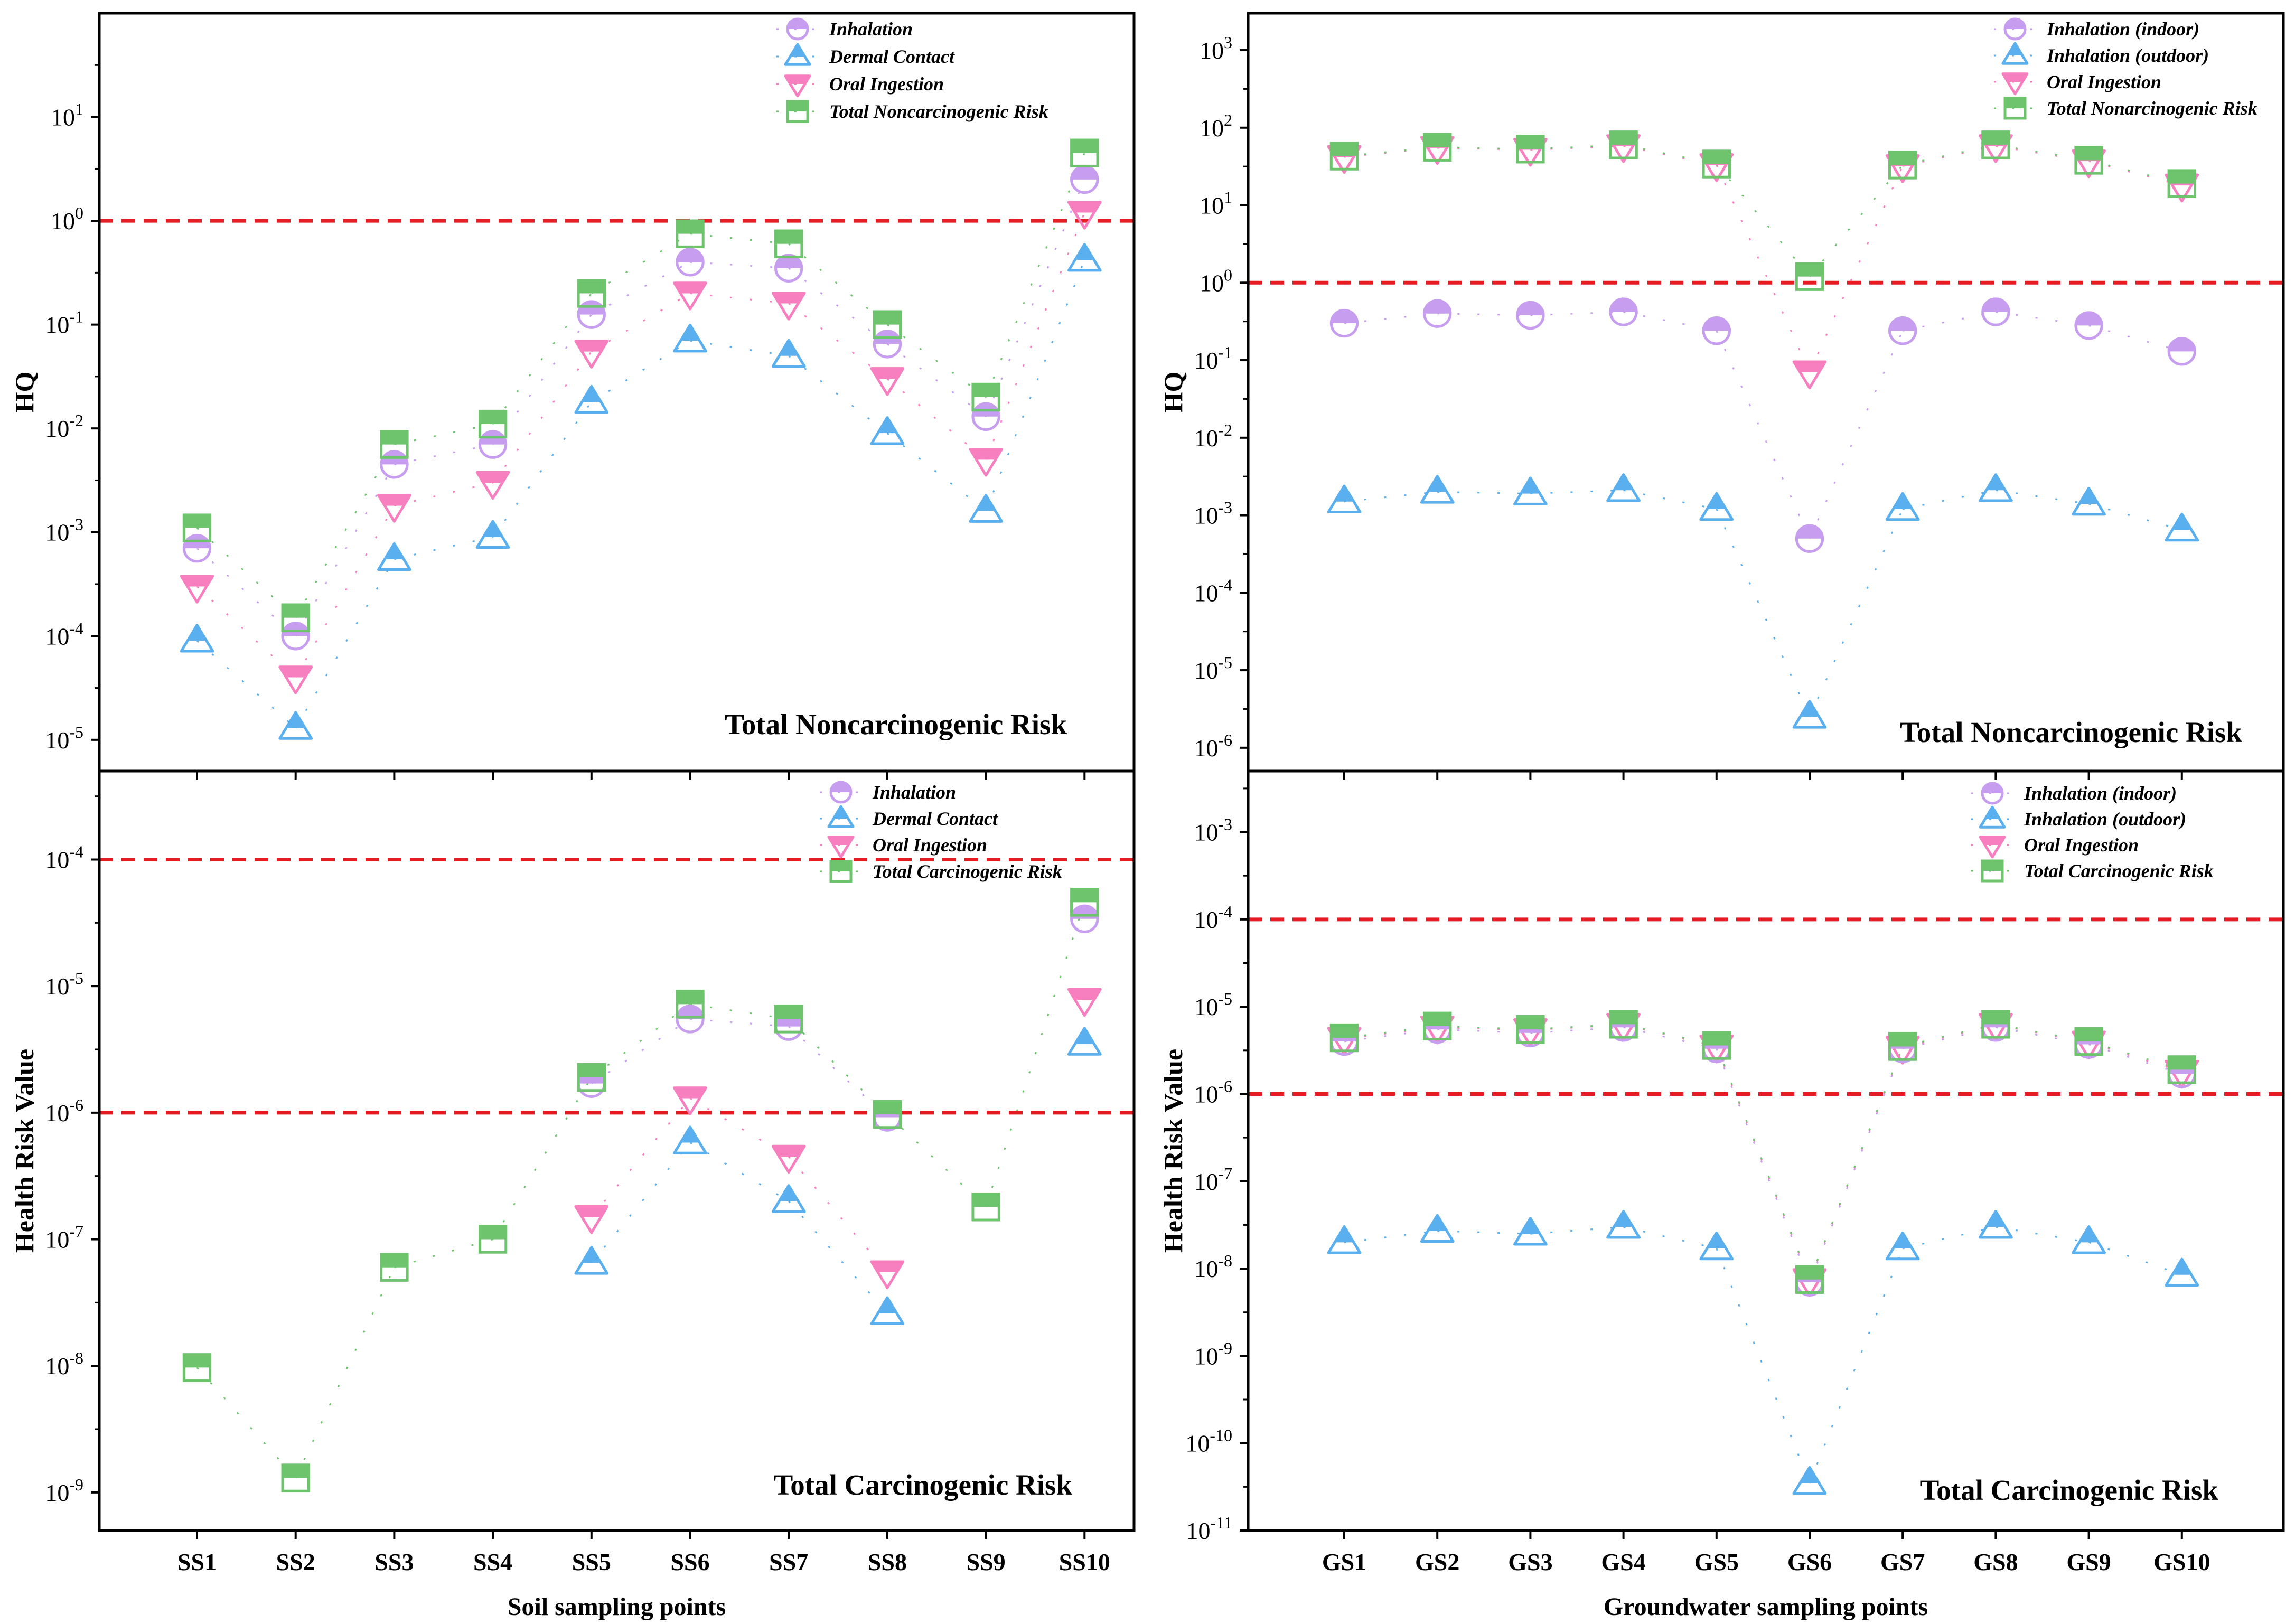  I want to click on y-tick-label: 10⁻⁹, so click(64, 1490).